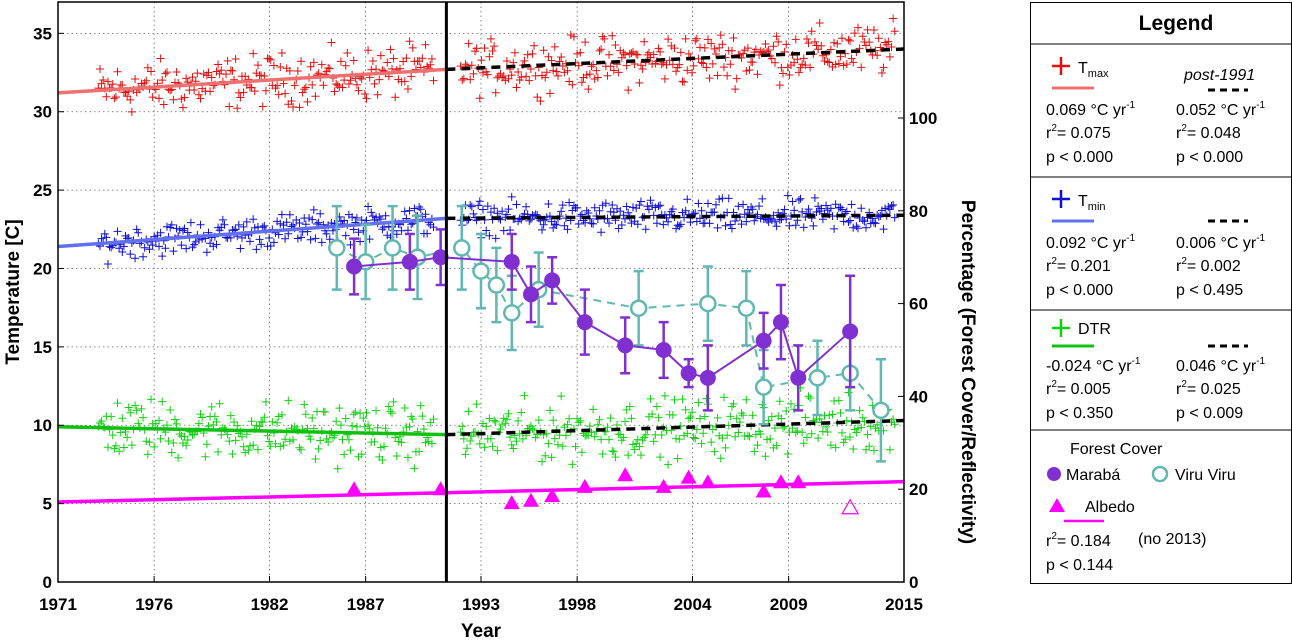 This screenshot has height=640, width=1292. I want to click on x-tick-label: 1998, so click(577, 604).